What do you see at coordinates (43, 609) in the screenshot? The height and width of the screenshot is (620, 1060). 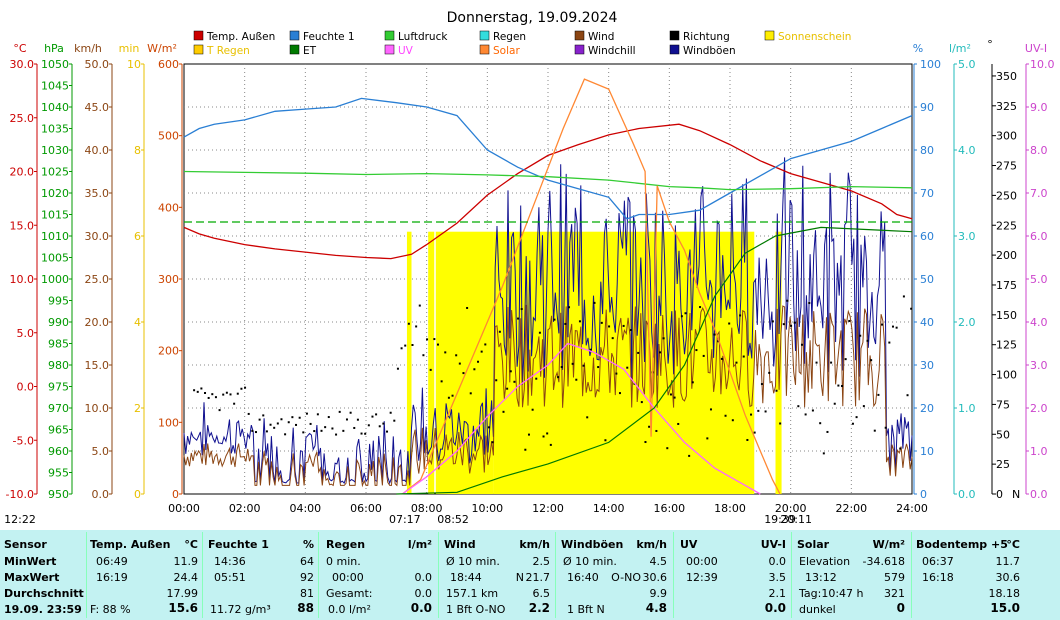 I see `stats-now-label: 19.09. 23:59` at bounding box center [43, 609].